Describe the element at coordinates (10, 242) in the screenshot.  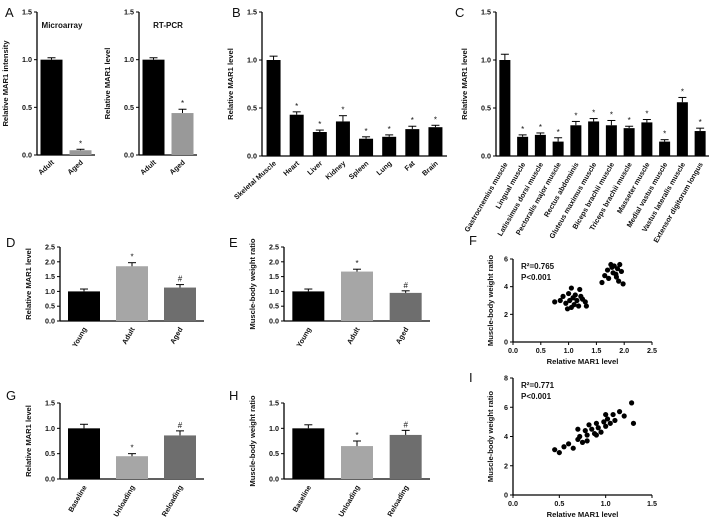
I see `panel-label: D` at that location.